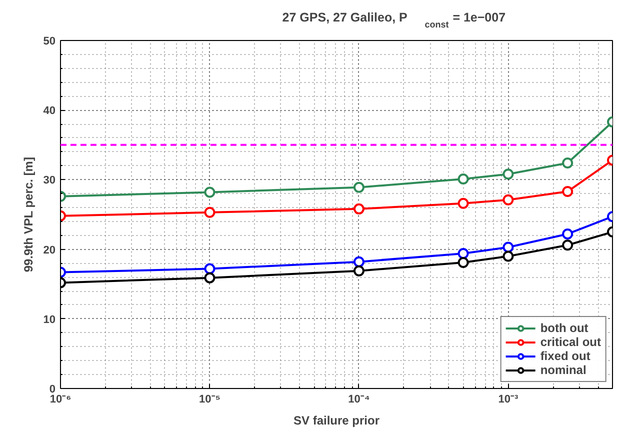  Describe the element at coordinates (336, 421) in the screenshot. I see `x-axis-title: SV failure prior` at that location.